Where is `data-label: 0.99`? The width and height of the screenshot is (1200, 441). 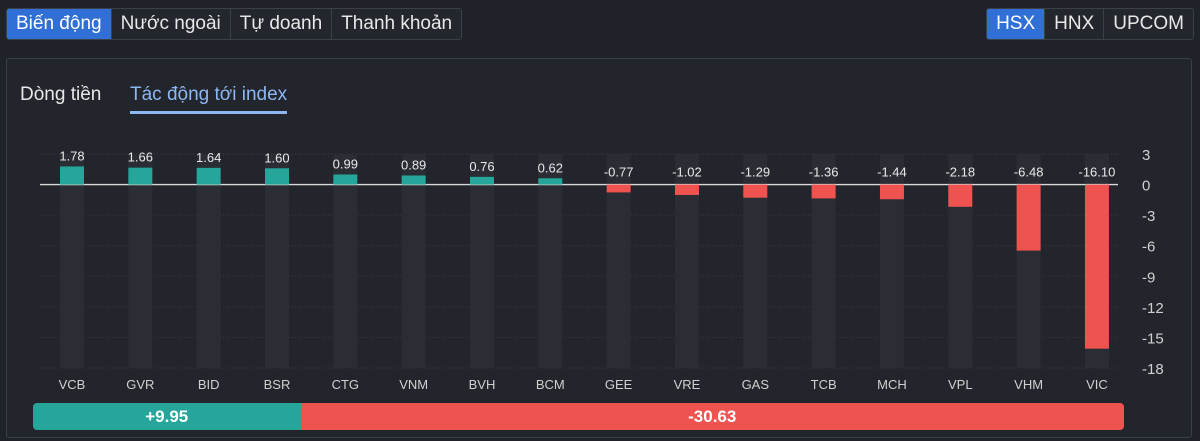
data-label: 0.99 is located at coordinates (345, 163).